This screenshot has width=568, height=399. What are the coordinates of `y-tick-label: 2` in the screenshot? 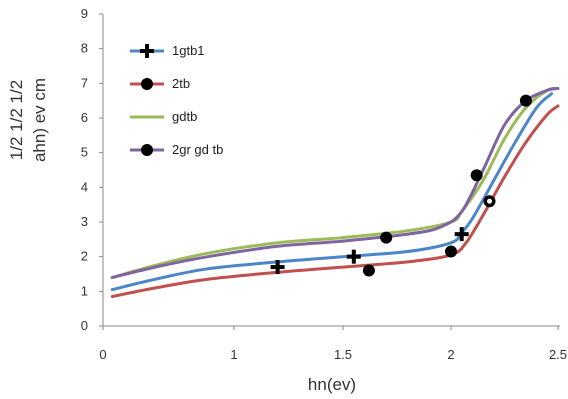 It's located at (84, 256).